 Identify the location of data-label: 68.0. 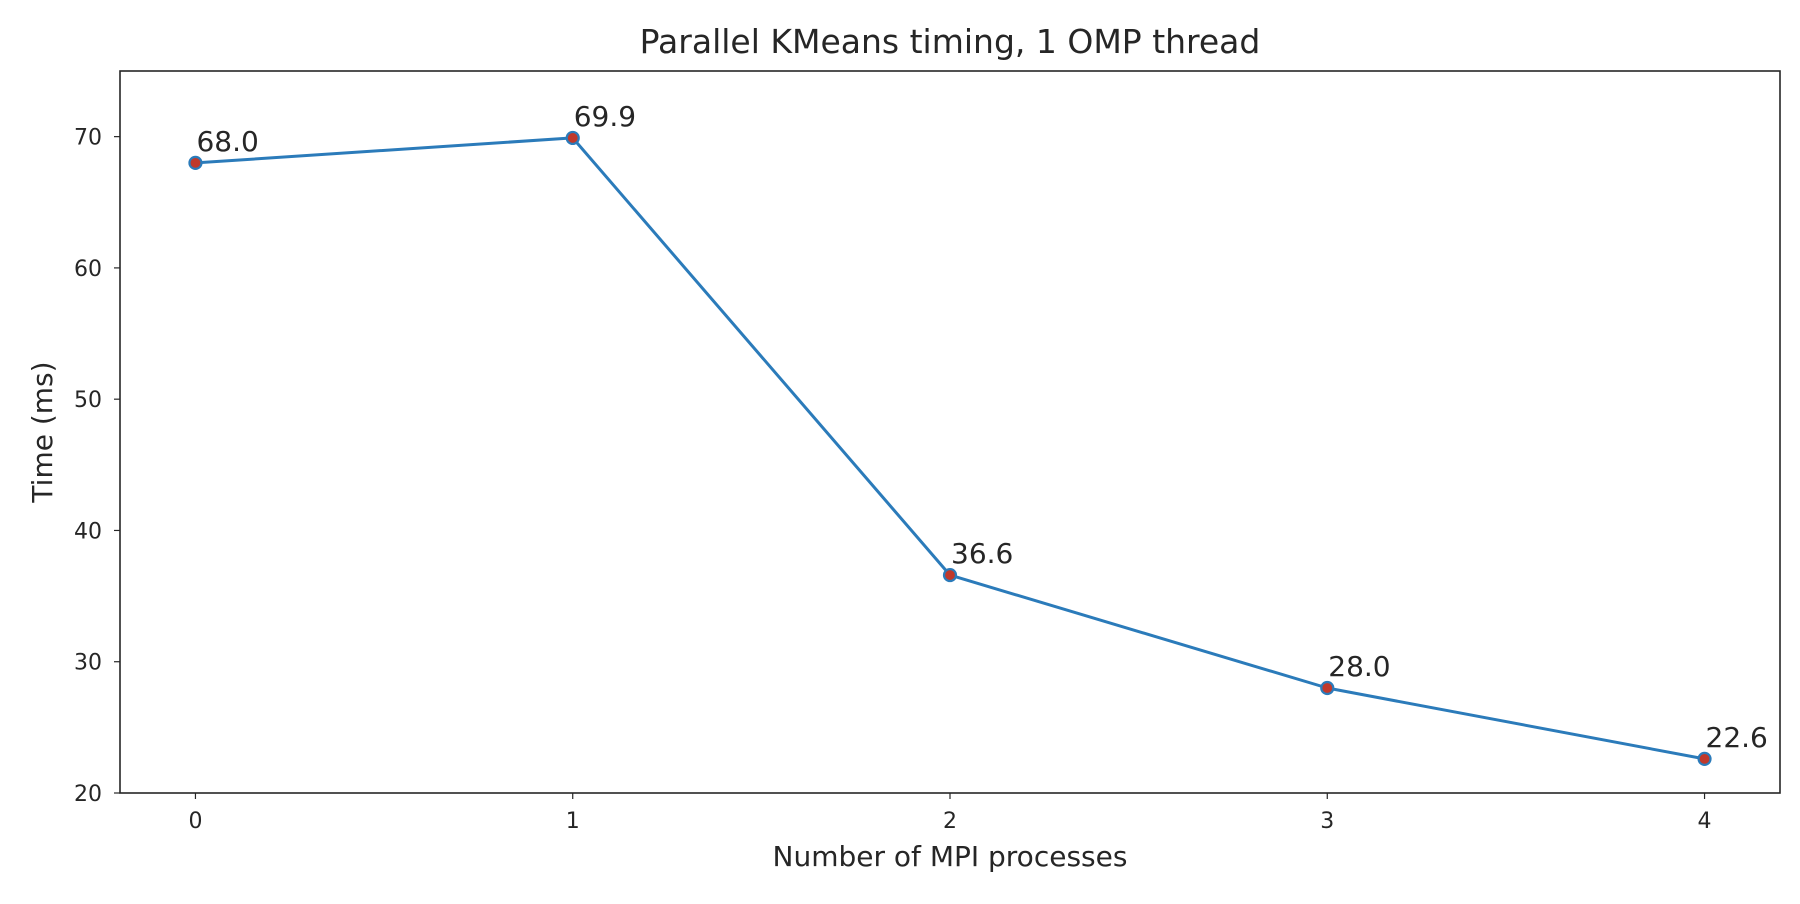
(227, 141).